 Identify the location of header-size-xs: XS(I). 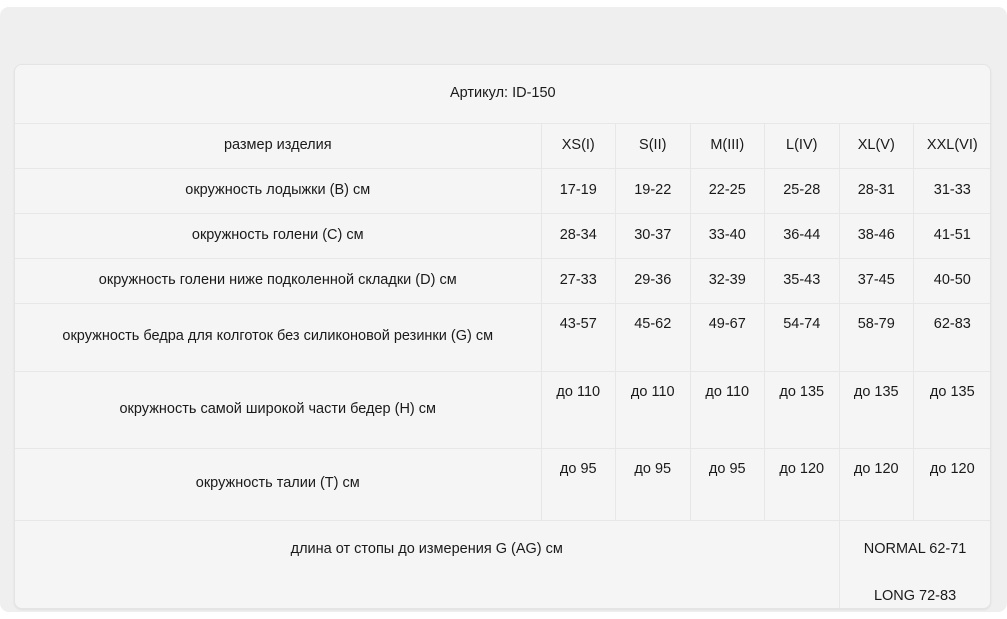
(578, 145).